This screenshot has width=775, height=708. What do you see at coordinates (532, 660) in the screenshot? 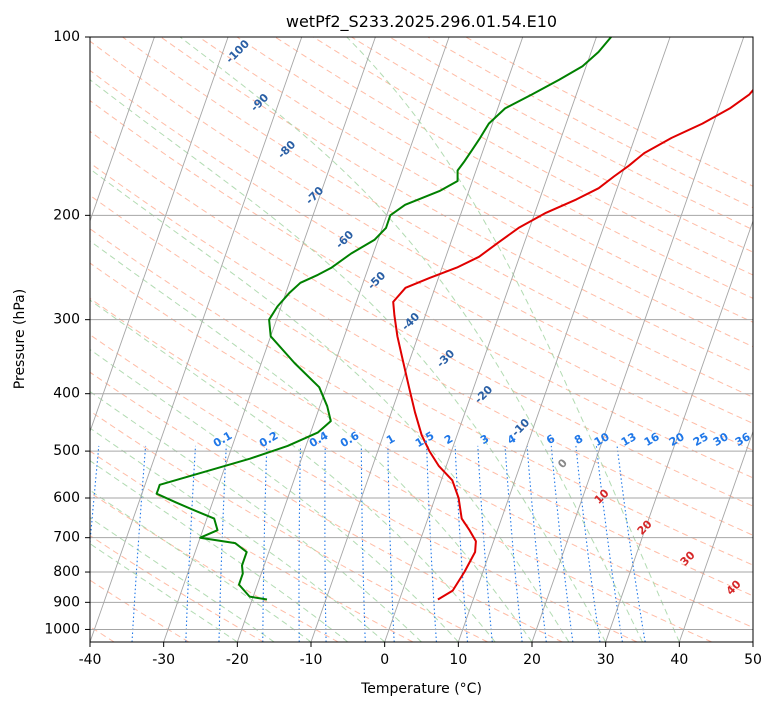
I see `x-tick-label: 20` at bounding box center [532, 660].